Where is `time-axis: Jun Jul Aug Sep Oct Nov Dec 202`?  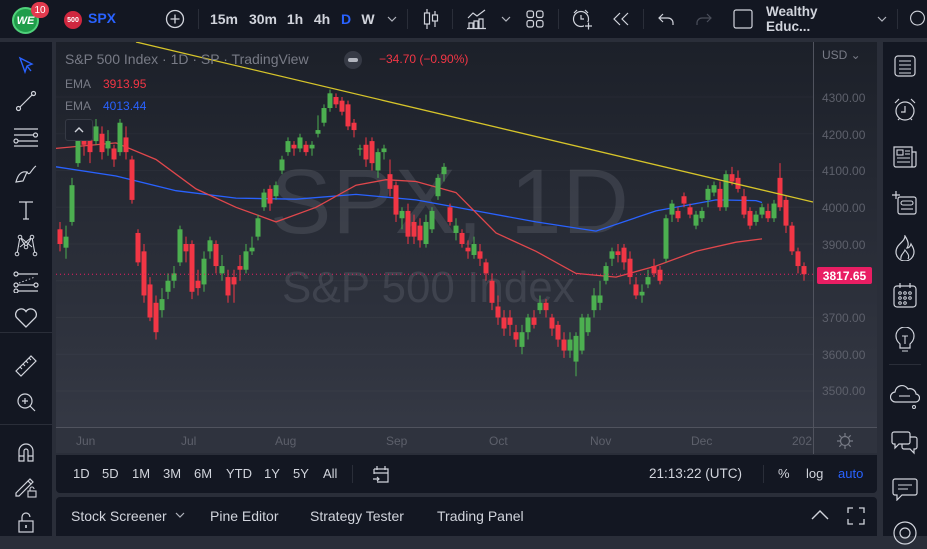
time-axis: Jun Jul Aug Sep Oct Nov Dec 202 is located at coordinates (466, 440).